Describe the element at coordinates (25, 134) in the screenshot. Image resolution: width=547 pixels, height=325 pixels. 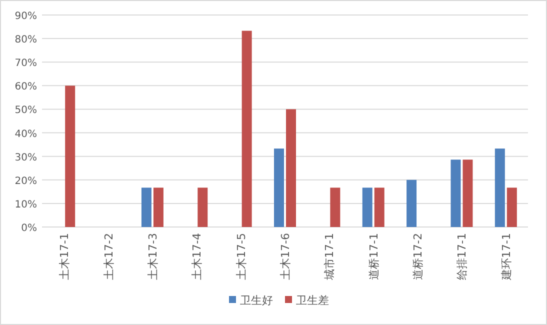
I see `y-tick-label: 40%` at that location.